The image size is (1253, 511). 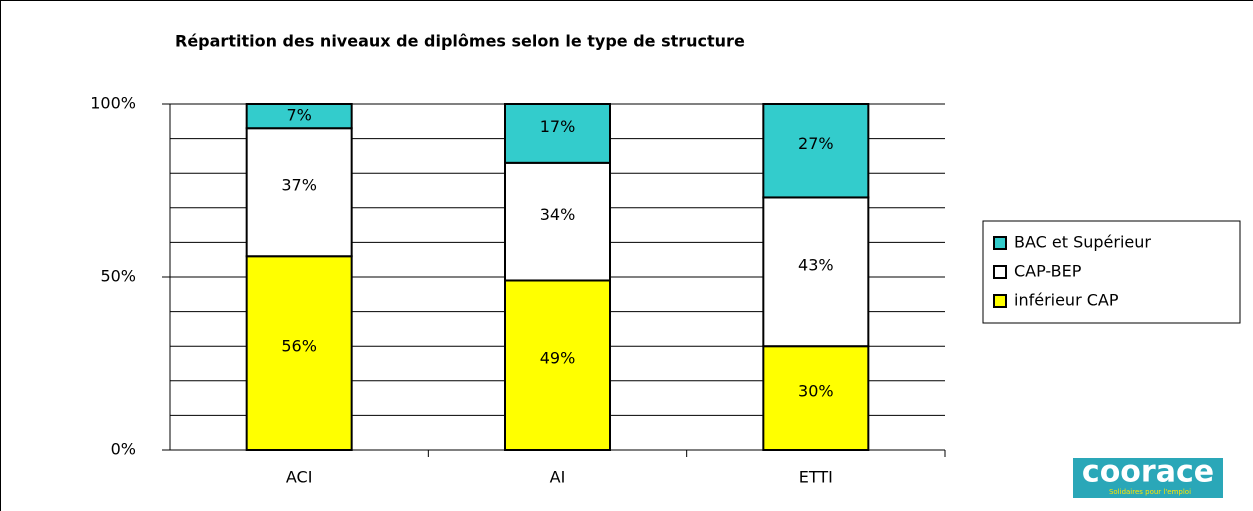 What do you see at coordinates (299, 346) in the screenshot?
I see `value-label: 56%` at bounding box center [299, 346].